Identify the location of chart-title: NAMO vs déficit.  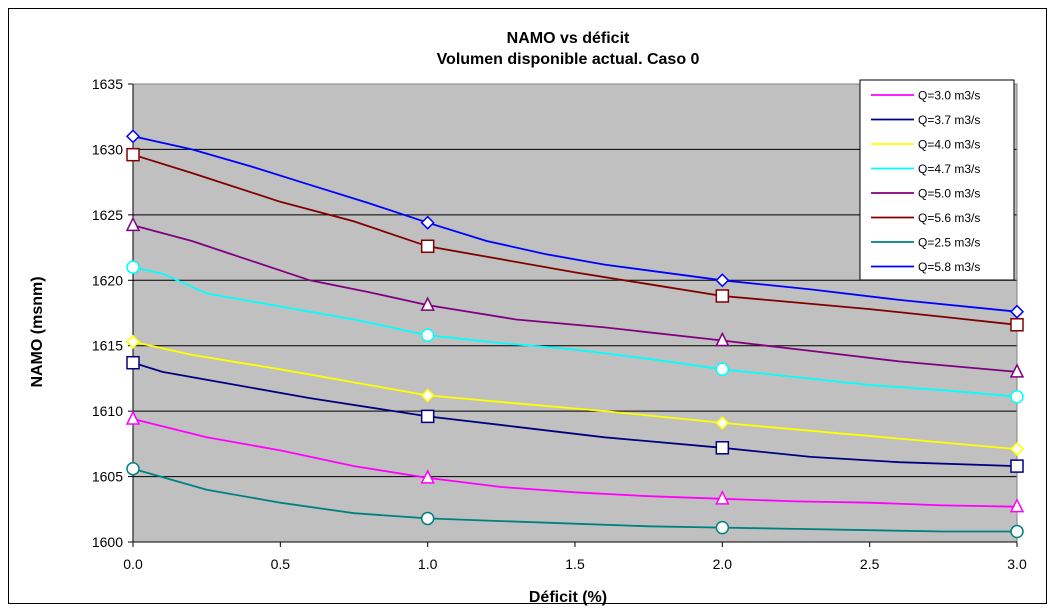
(568, 38).